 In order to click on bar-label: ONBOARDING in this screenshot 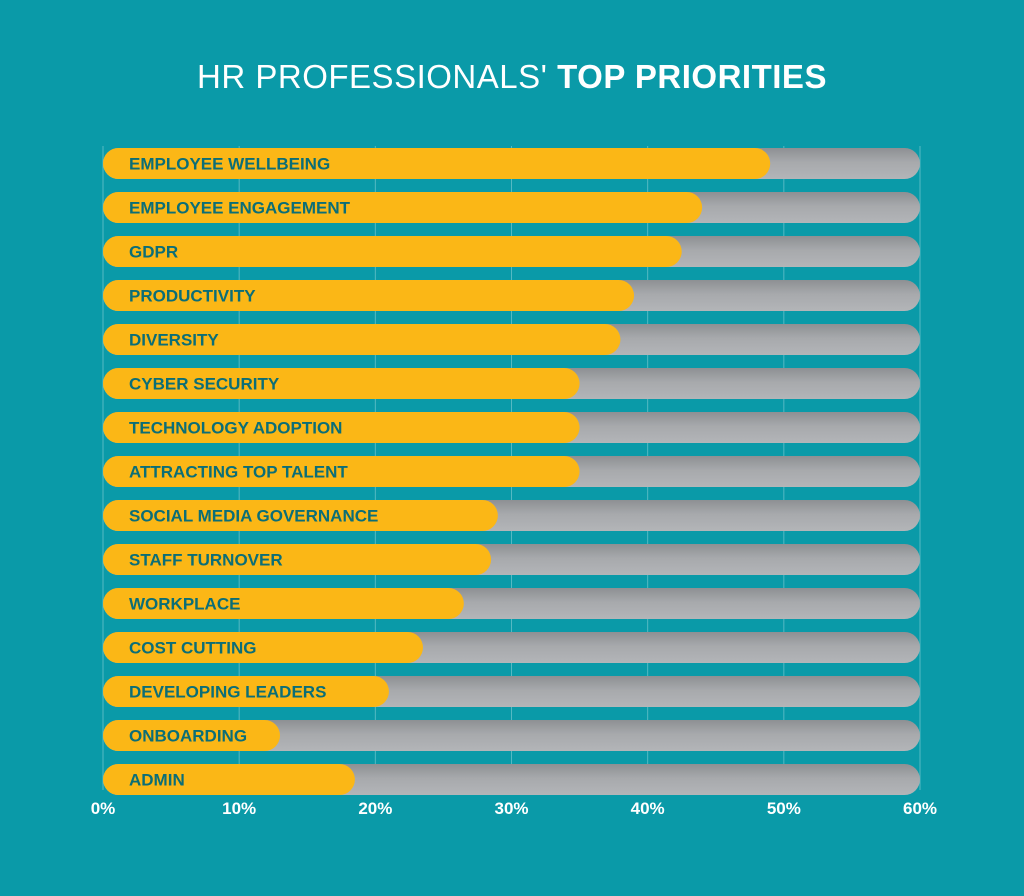, I will do `click(188, 736)`.